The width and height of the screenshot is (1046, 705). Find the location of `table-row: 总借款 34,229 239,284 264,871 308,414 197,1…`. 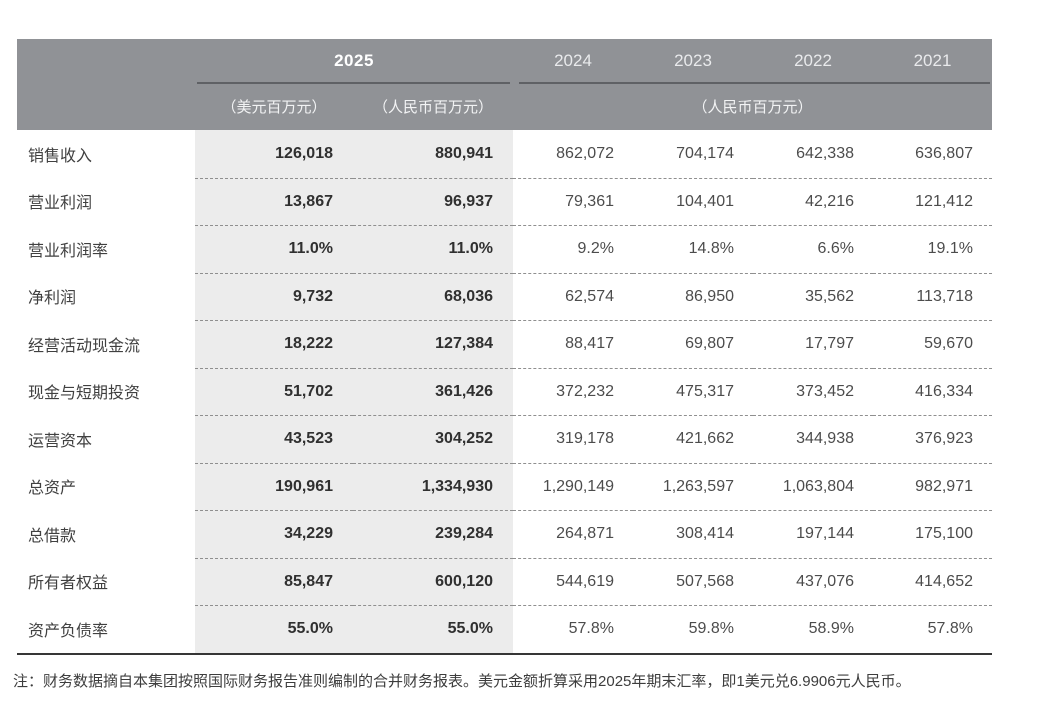

table-row: 总借款 34,229 239,284 264,871 308,414 197,1… is located at coordinates (504, 534).